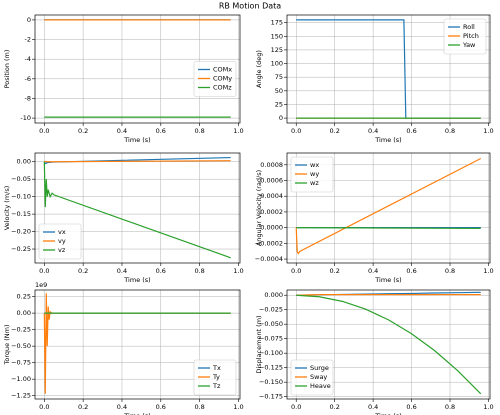 This screenshot has width=500, height=415. What do you see at coordinates (277, 50) in the screenshot?
I see `y-tick-label: 125` at bounding box center [277, 50].